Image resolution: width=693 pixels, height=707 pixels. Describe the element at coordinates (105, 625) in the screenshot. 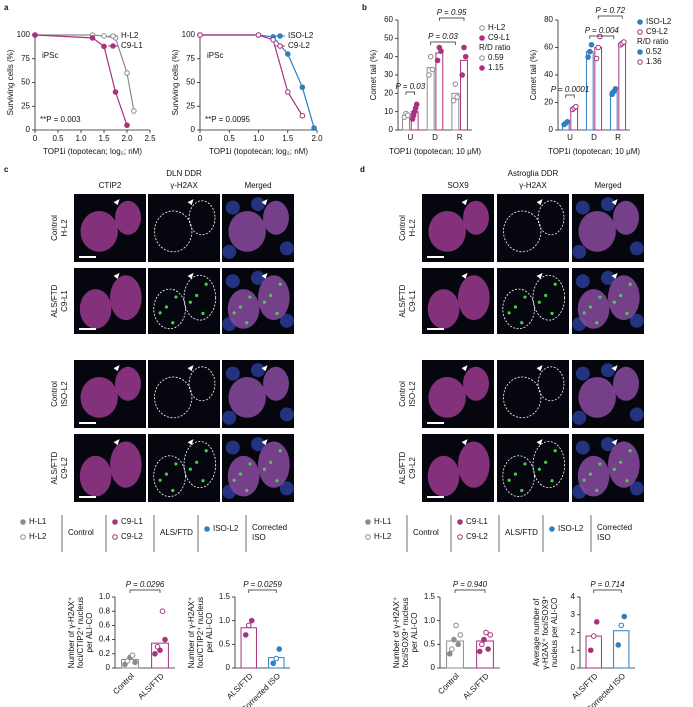

I see `y-tick-label: 0.6` at that location.